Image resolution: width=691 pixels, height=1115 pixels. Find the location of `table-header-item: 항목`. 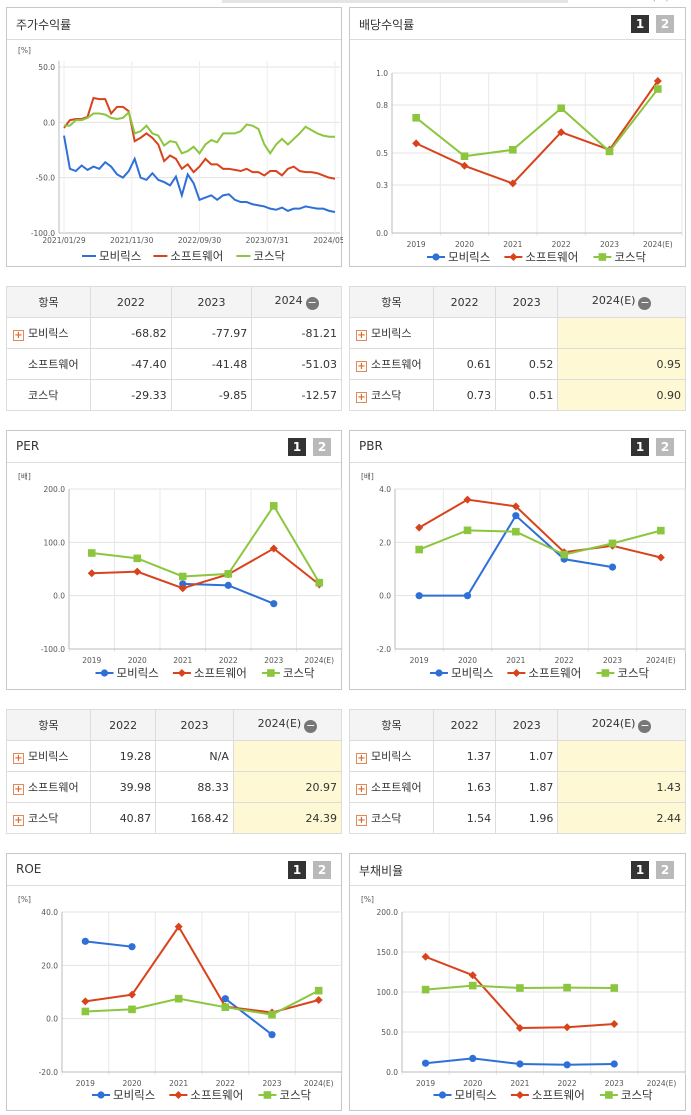

table-header-item: 항목 is located at coordinates (391, 302).